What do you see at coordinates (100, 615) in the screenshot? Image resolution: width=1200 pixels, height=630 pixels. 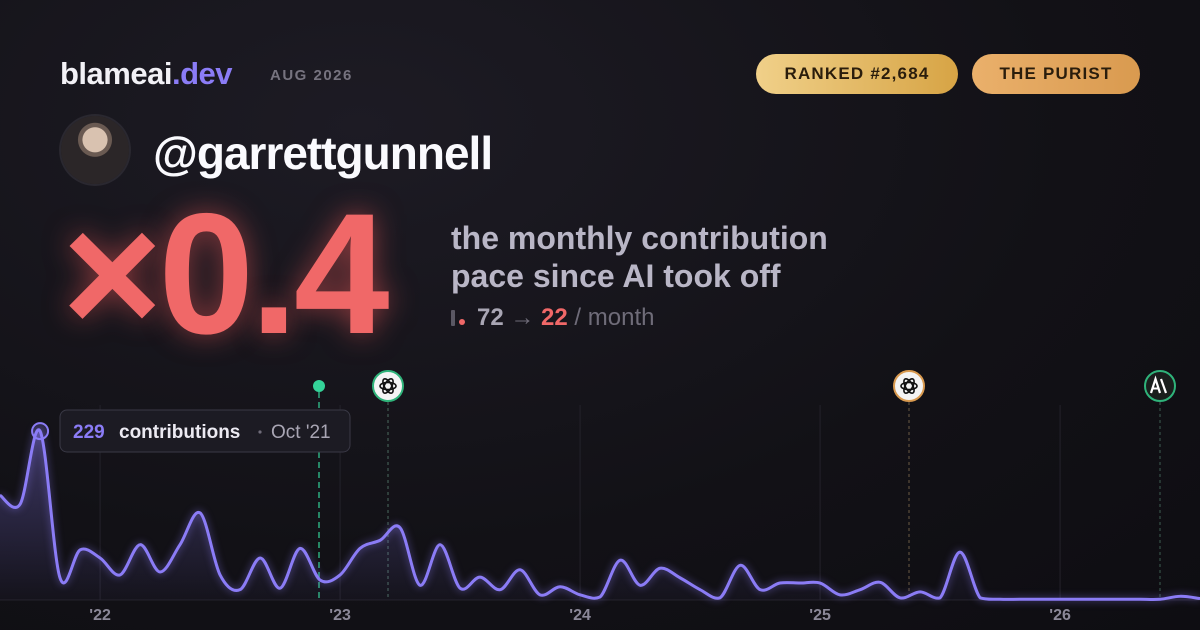 I see `x-tick-label: '22` at bounding box center [100, 615].